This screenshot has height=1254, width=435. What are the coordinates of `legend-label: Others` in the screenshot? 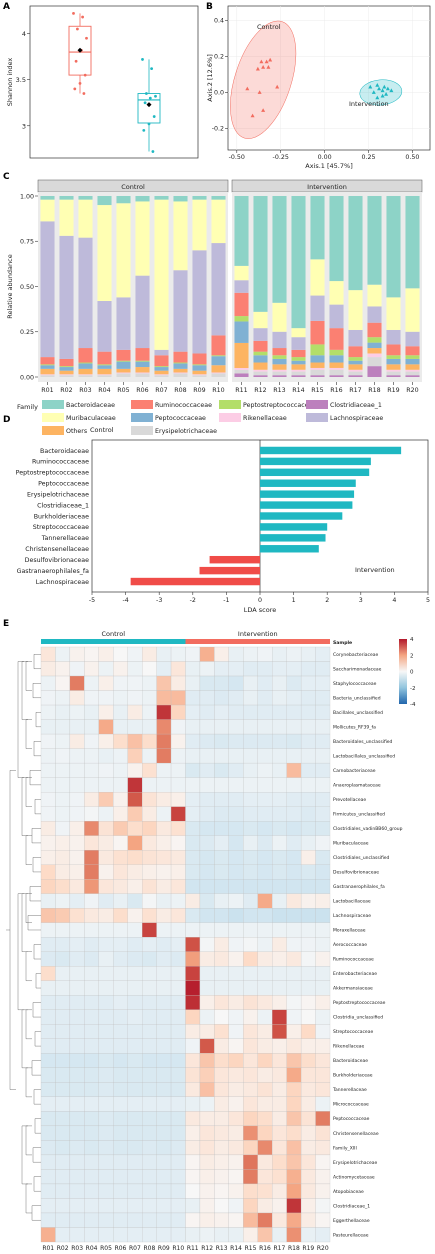 It's located at (76, 431).